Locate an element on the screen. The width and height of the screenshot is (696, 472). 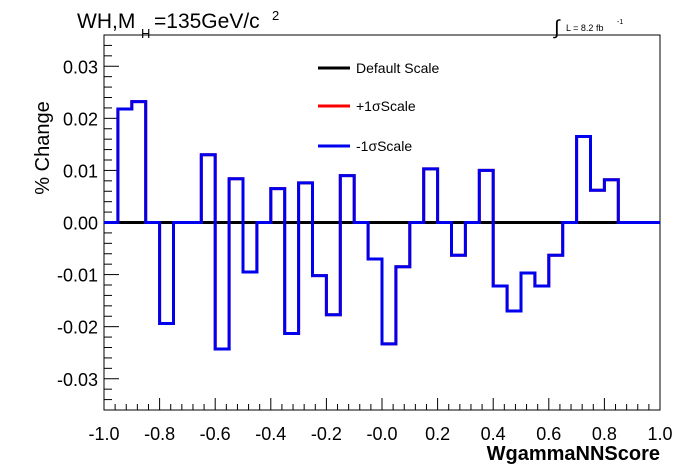
luminosity-label: ∫ L = 8.2 fb -1 is located at coordinates (588, 28).